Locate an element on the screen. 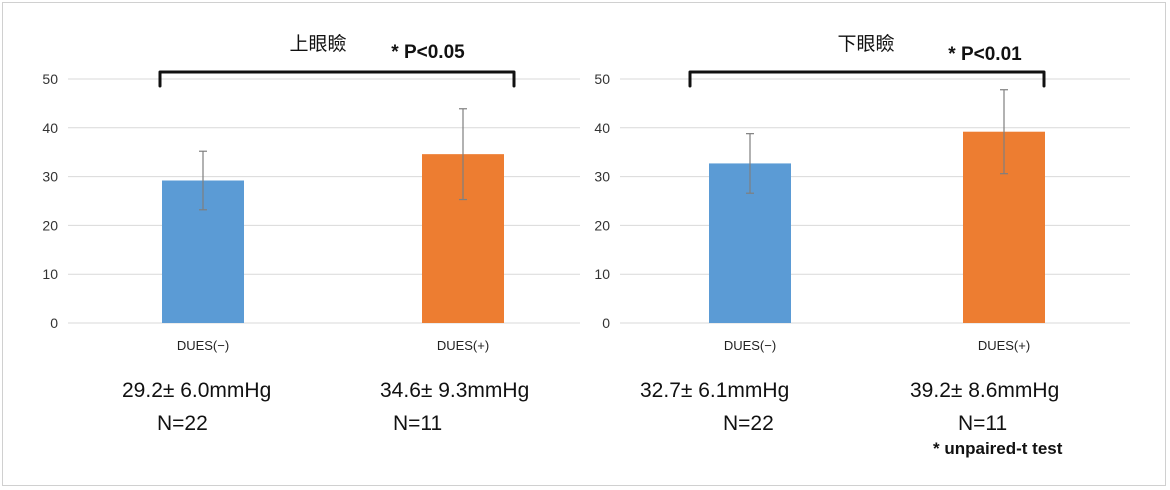  chart-1-stat-mean: 34.6± 9.3mmHg is located at coordinates (454, 390).